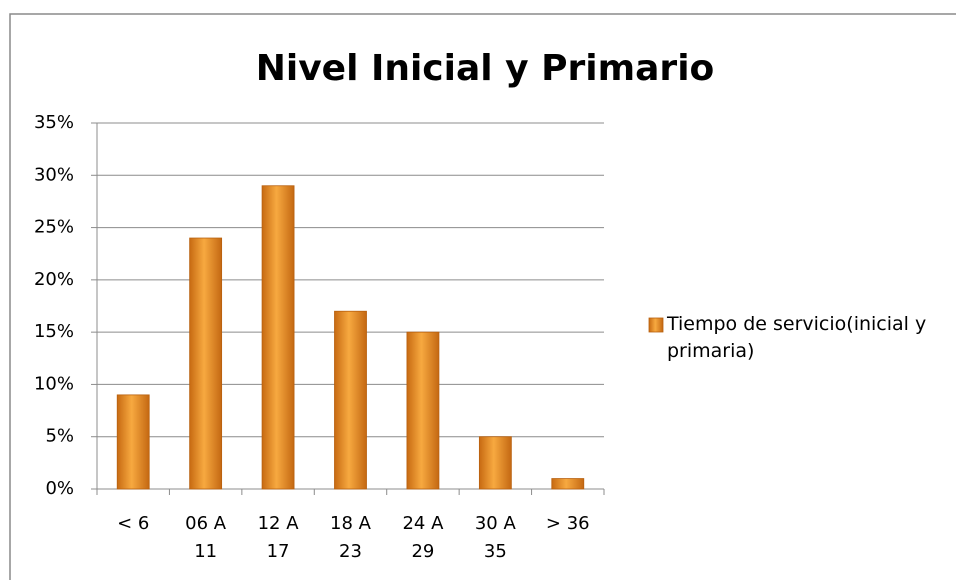  I want to click on x-tick-label: 06 A 11, so click(206, 537).